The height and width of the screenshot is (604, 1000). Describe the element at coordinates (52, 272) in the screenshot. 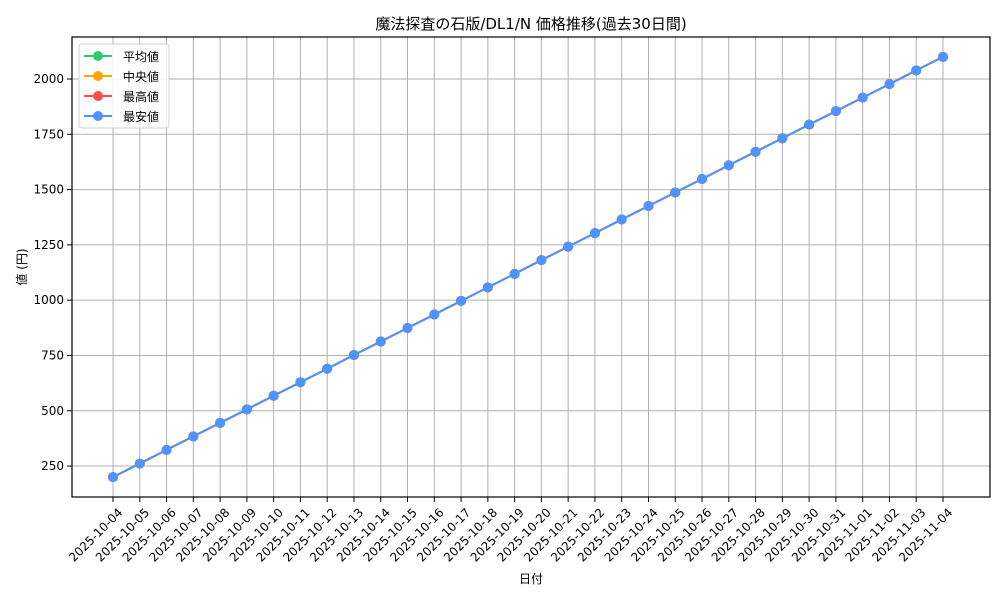

I see `y-axis: 250 500 750 1000 1250 1500 1750 2000` at that location.